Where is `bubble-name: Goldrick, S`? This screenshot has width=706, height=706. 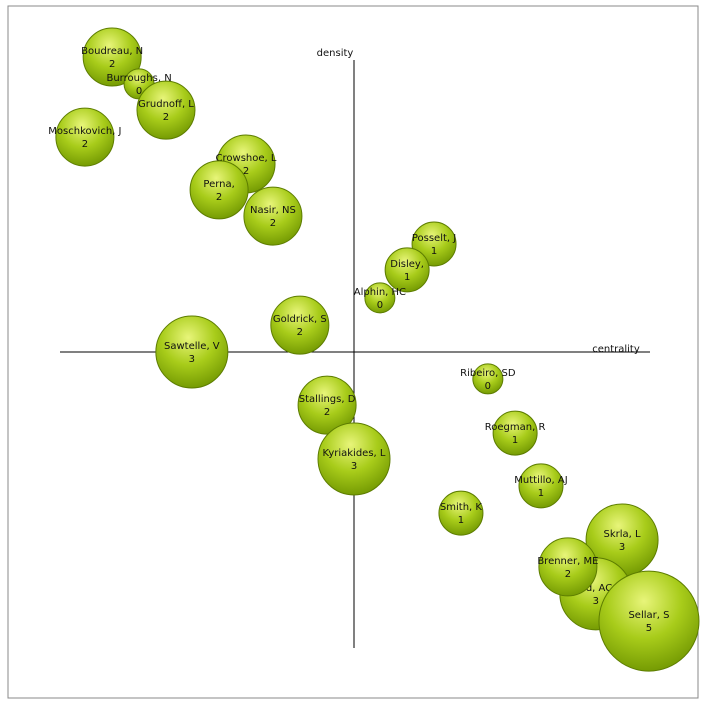 bubble-name: Goldrick, S is located at coordinates (300, 319).